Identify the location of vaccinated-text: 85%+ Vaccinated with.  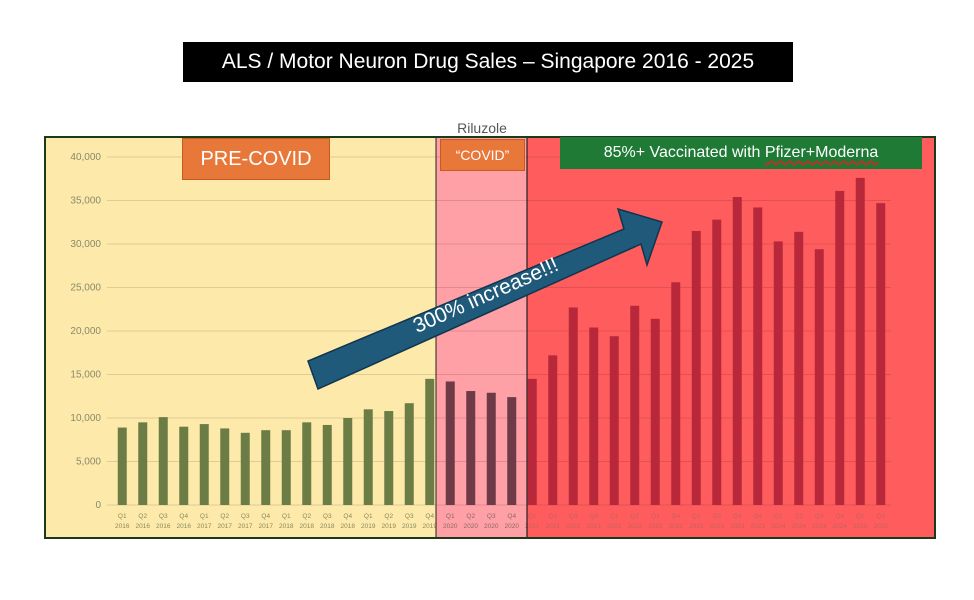
(682, 152).